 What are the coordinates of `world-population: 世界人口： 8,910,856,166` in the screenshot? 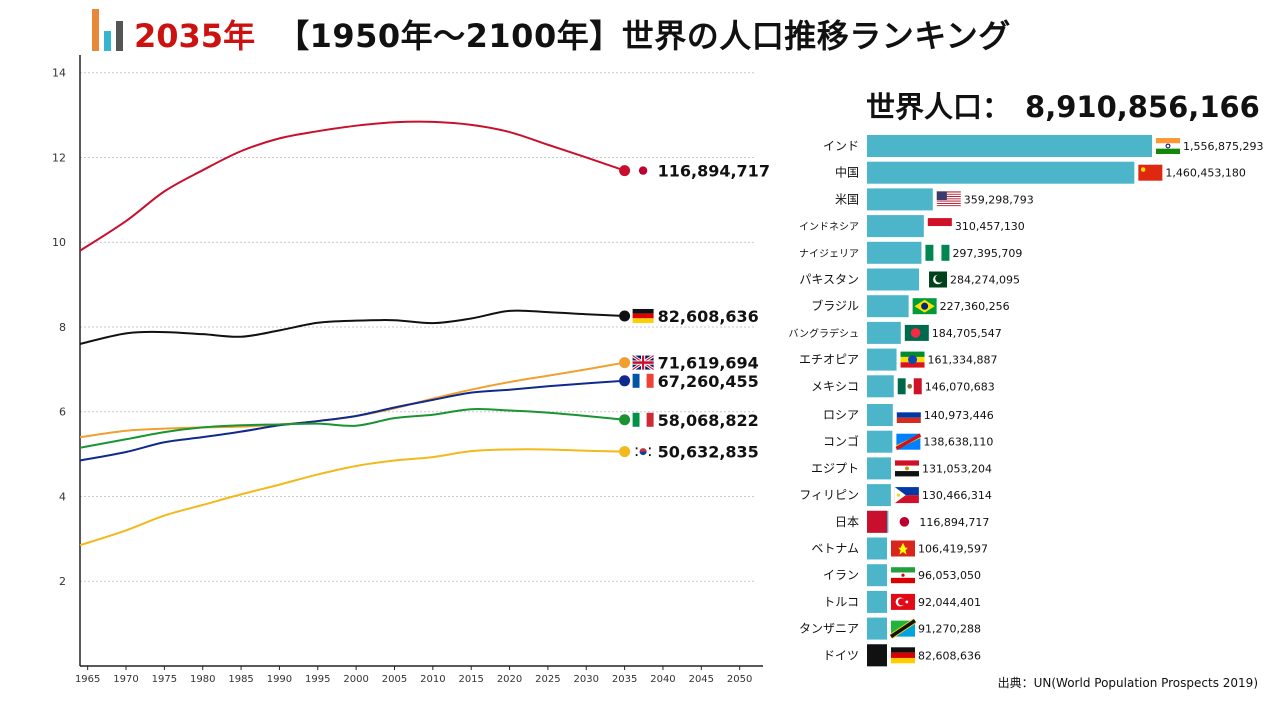 It's located at (1063, 105).